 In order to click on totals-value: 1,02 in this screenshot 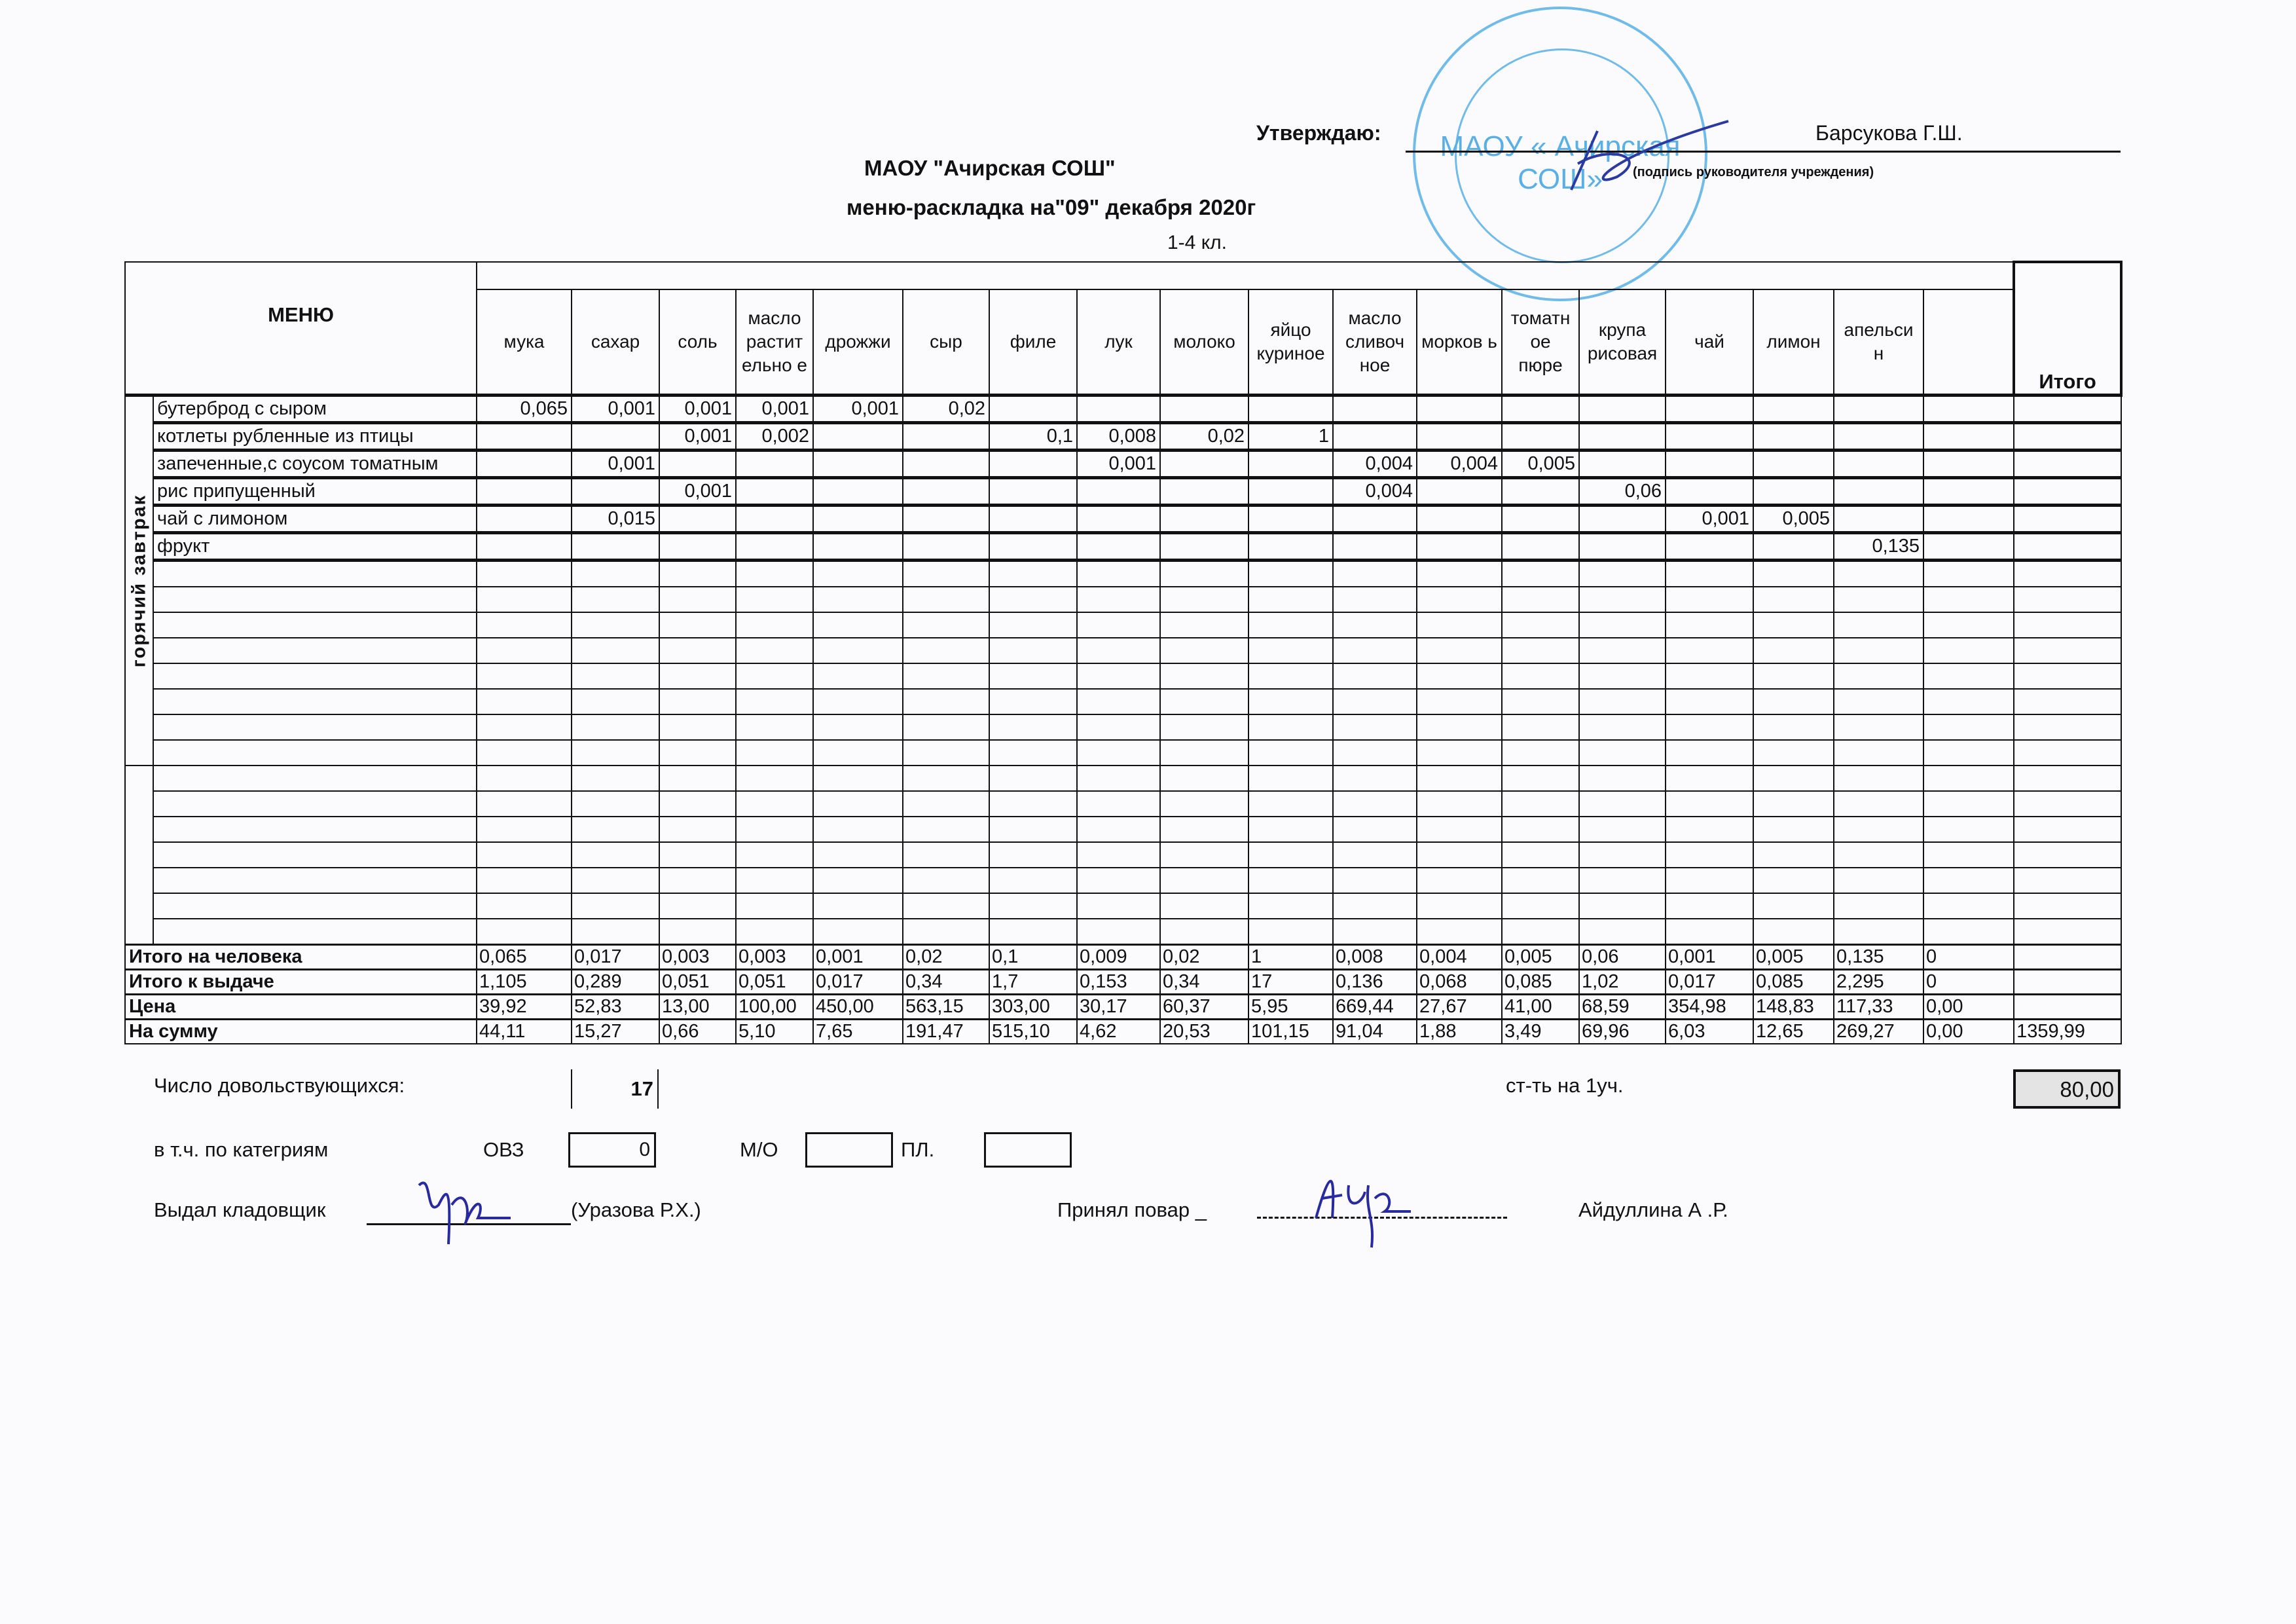, I will do `click(1622, 982)`.